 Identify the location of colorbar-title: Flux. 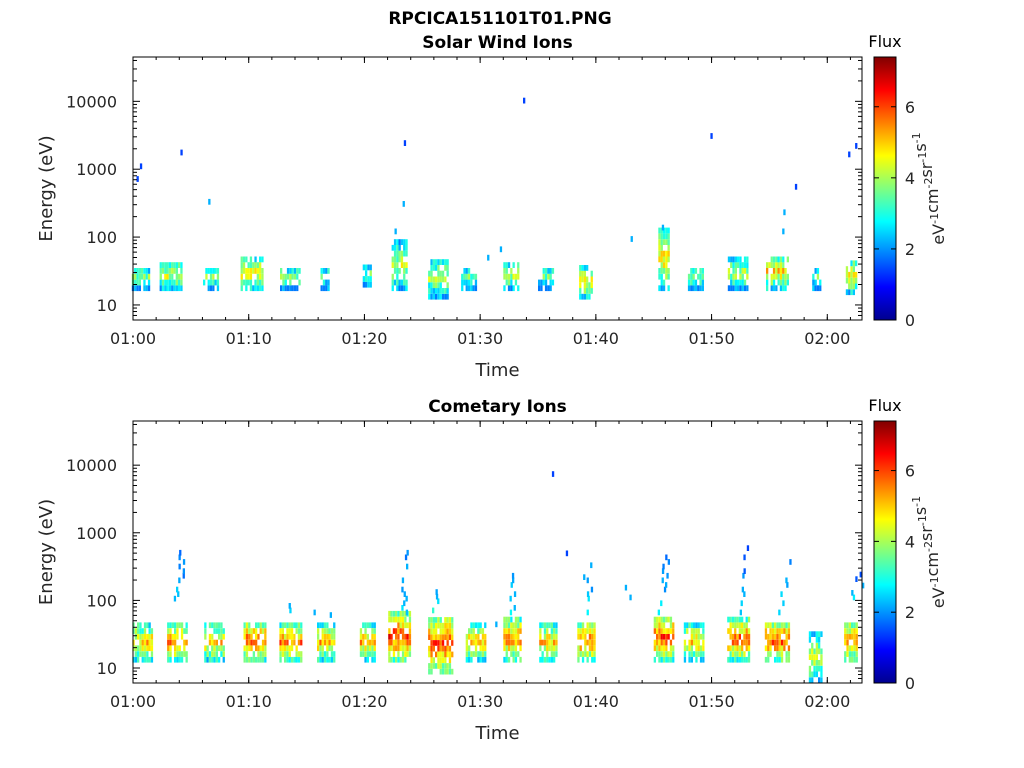
(884, 405).